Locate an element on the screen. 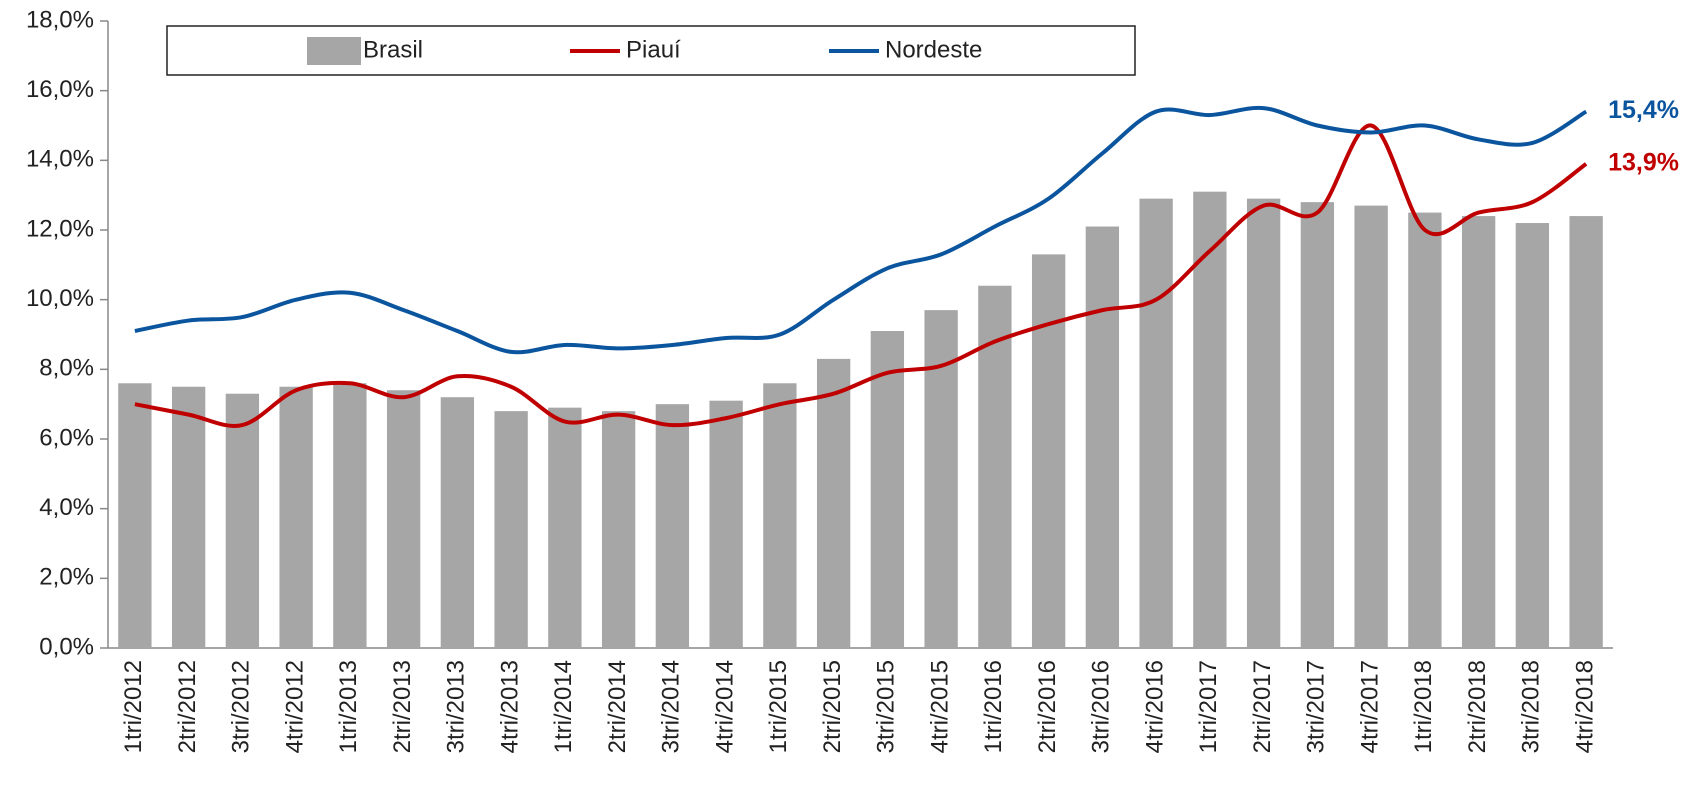  x-tick-label: 1tri/2012 is located at coordinates (133, 706).